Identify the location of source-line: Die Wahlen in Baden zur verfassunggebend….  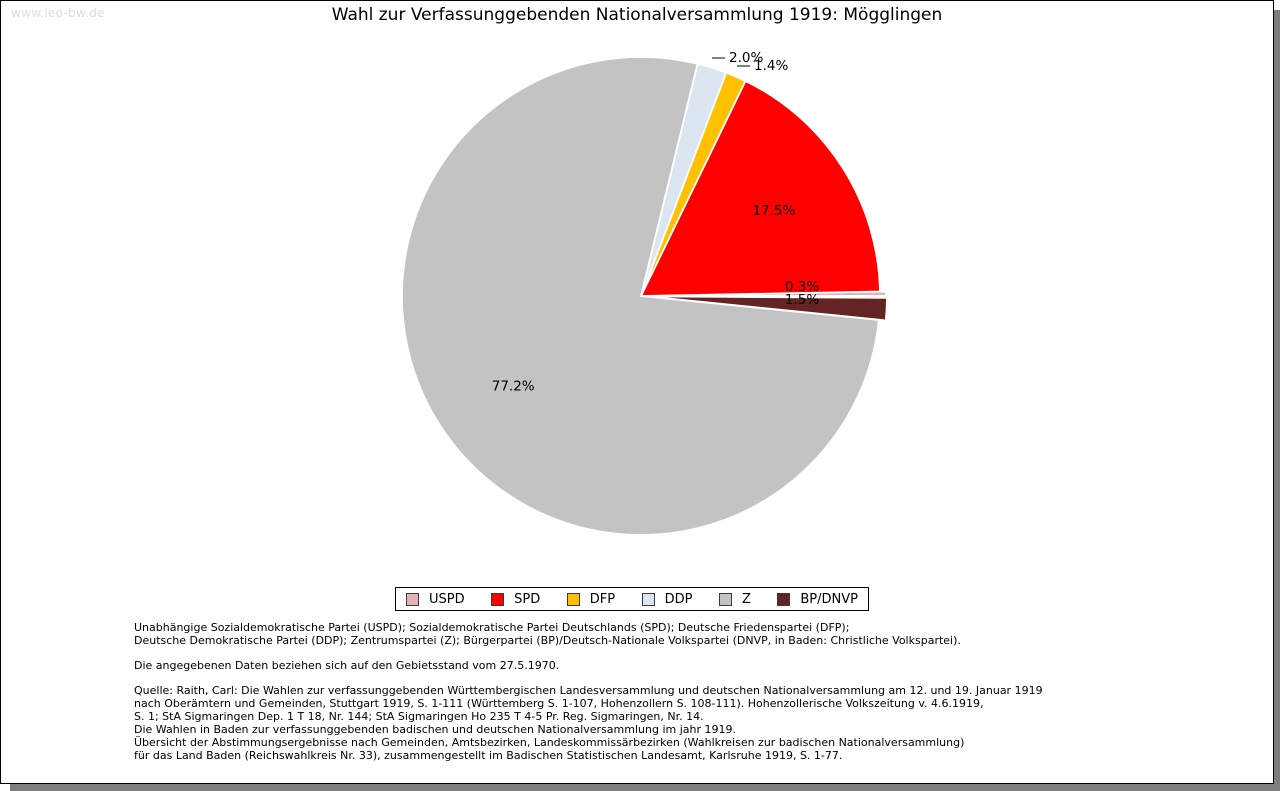
(435, 729).